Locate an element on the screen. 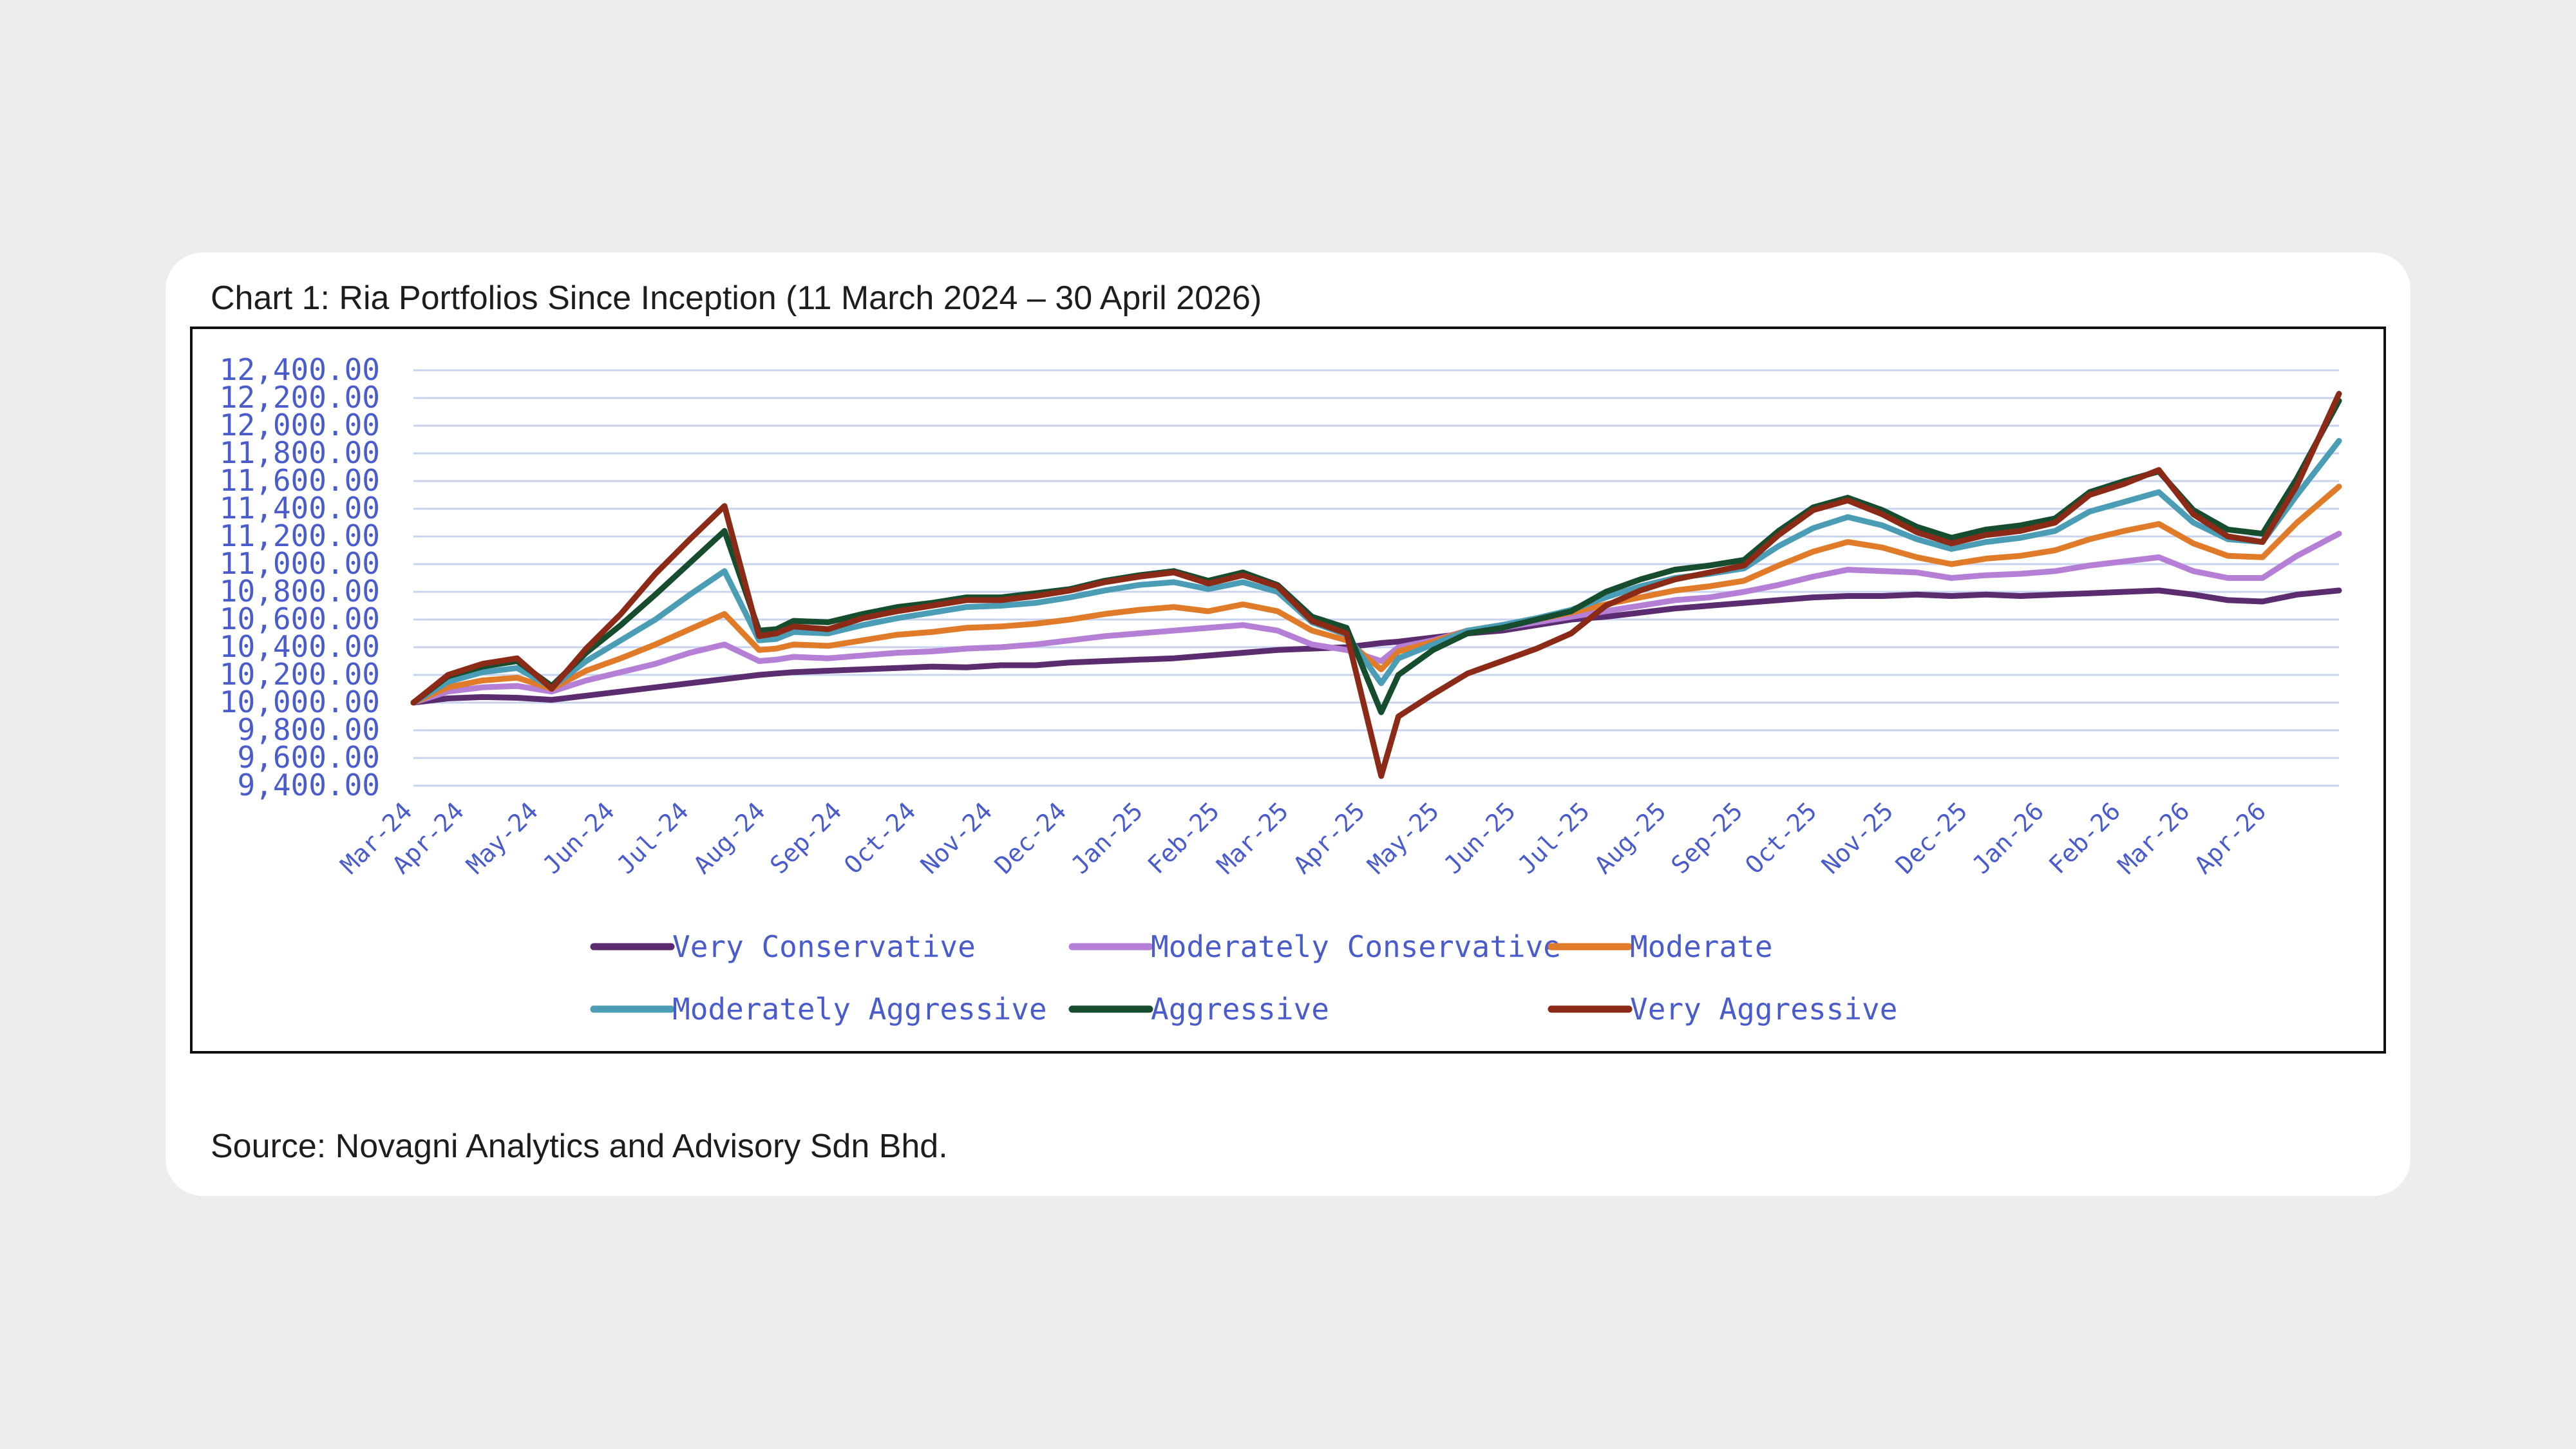  x-tick-label: Dec-25 is located at coordinates (1931, 838).